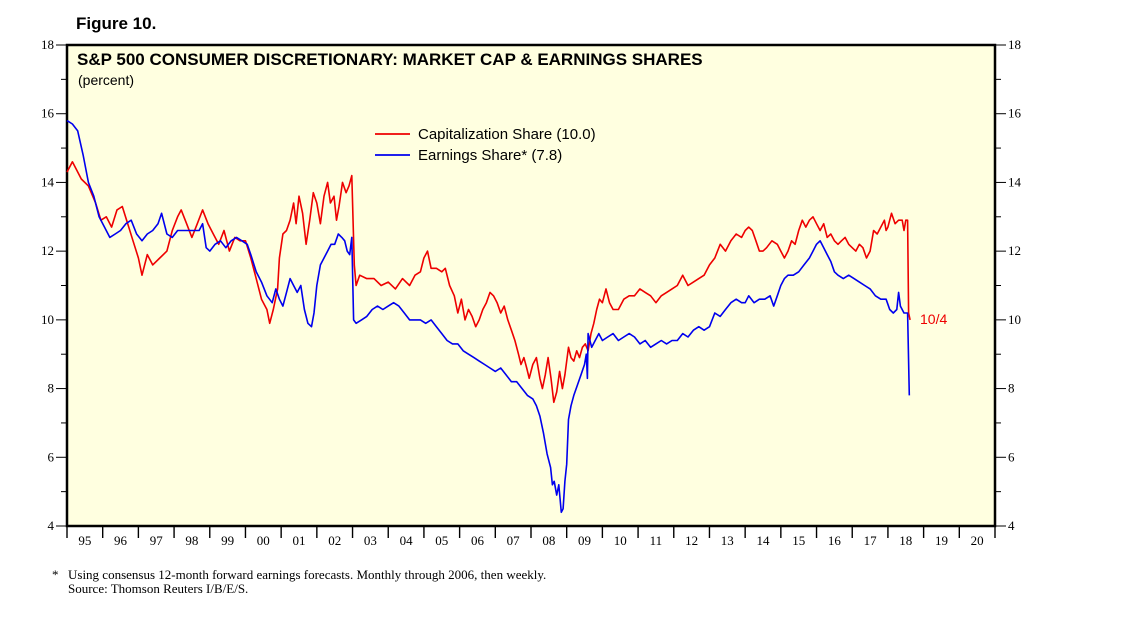 The height and width of the screenshot is (621, 1138). Describe the element at coordinates (1014, 44) in the screenshot. I see `right-y-tick-label: 18` at that location.